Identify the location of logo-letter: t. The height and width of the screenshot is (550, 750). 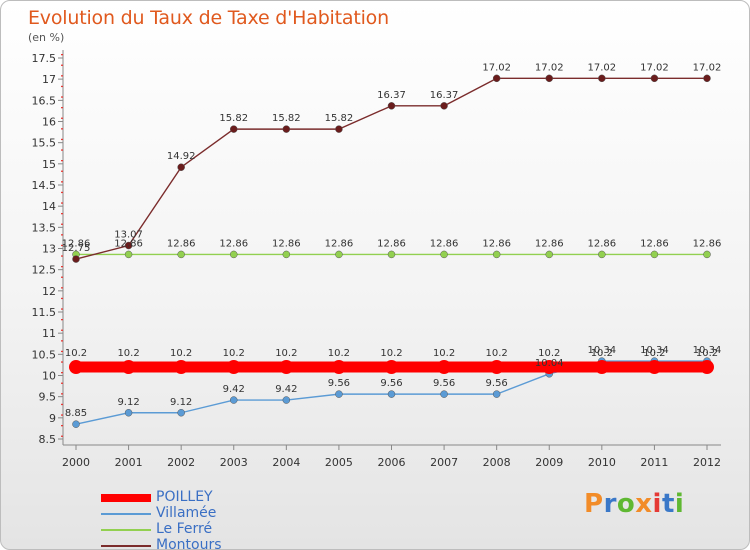
(668, 504).